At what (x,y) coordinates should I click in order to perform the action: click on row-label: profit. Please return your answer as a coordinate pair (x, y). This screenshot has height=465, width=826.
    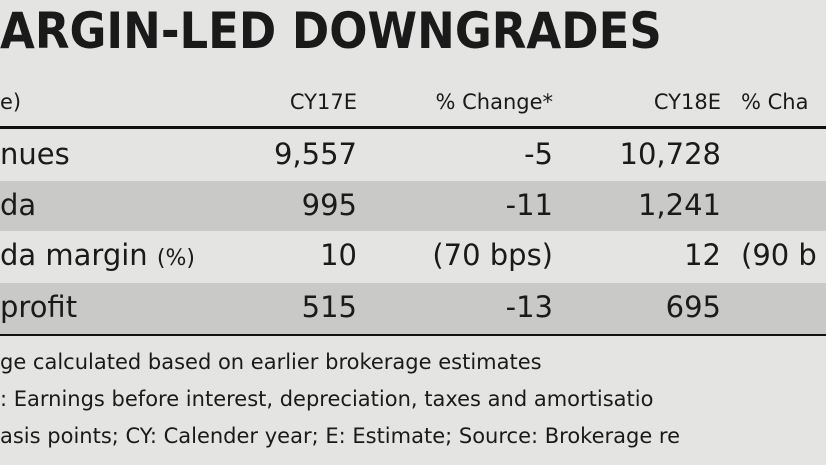
    Looking at the image, I should click on (39, 307).